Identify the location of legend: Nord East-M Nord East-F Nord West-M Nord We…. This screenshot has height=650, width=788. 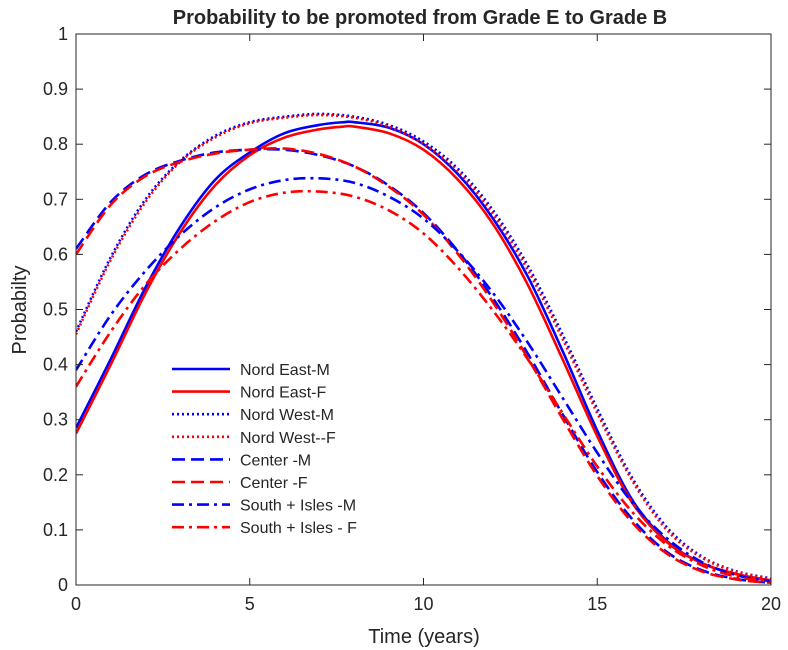
(267, 449).